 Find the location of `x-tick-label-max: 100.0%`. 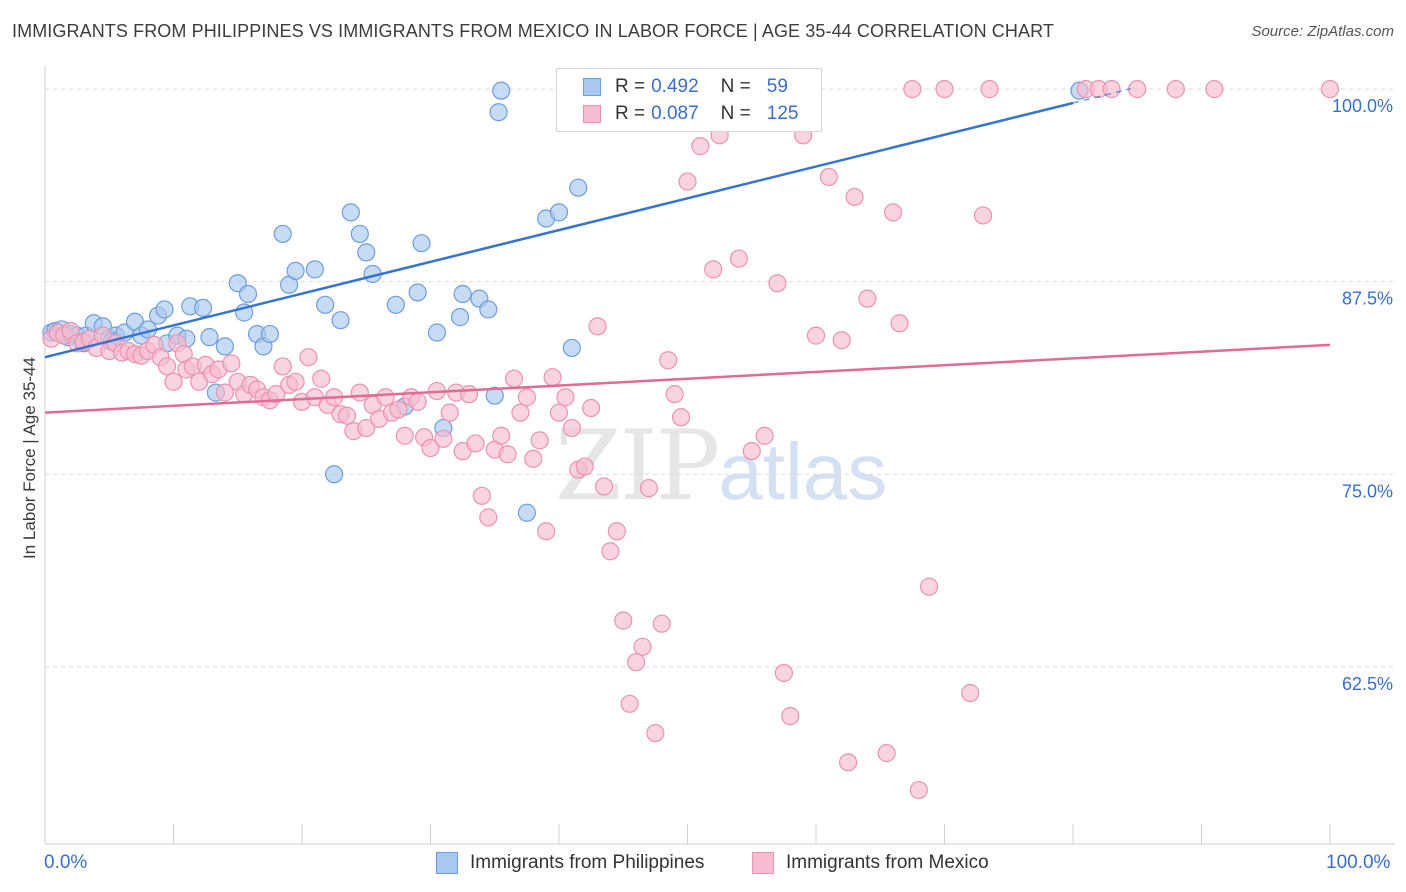

x-tick-label-max: 100.0% is located at coordinates (1358, 862).